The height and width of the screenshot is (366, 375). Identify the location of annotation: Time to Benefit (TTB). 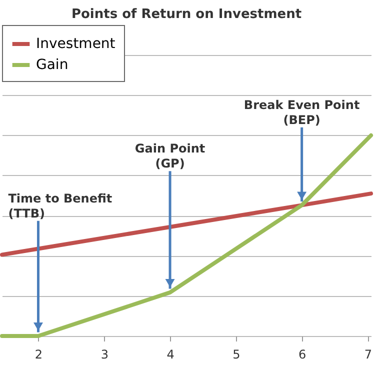
(60, 205).